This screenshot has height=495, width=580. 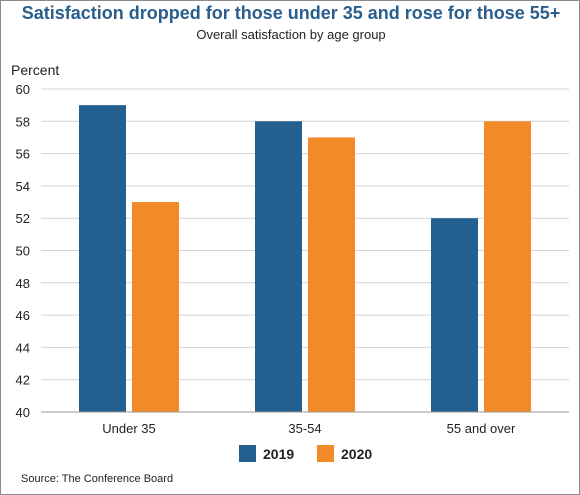 What do you see at coordinates (304, 428) in the screenshot?
I see `x-tick-label: 35-54` at bounding box center [304, 428].